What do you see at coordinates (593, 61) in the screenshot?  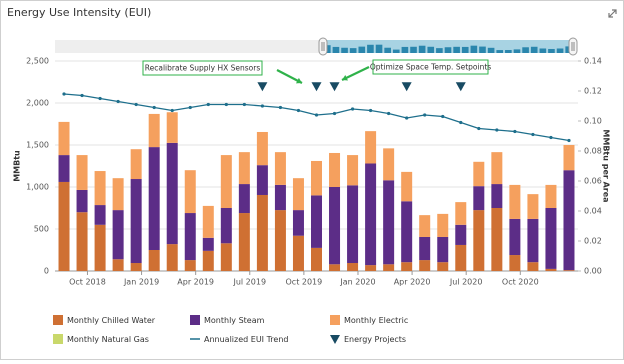 I see `y2-tick-label: 0.14` at bounding box center [593, 61].